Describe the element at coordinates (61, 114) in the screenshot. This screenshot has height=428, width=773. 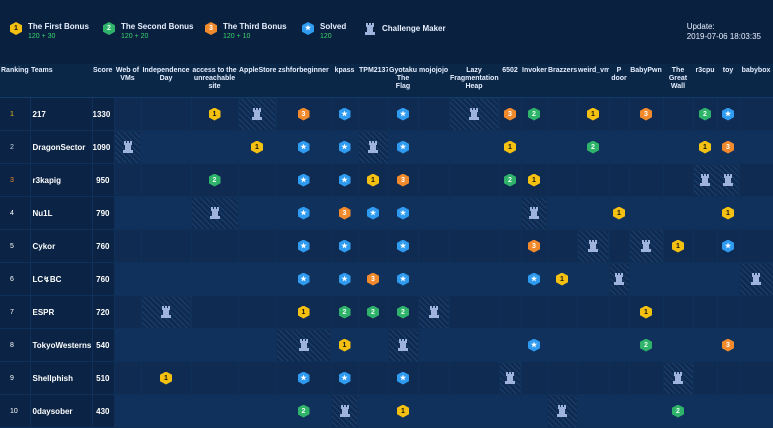
I see `team-name: 217` at that location.